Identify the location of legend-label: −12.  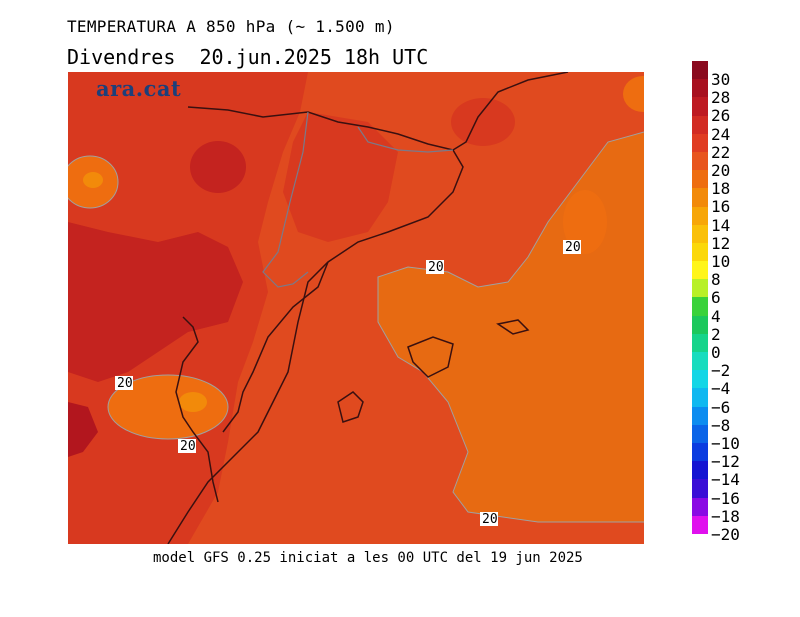
(725, 462).